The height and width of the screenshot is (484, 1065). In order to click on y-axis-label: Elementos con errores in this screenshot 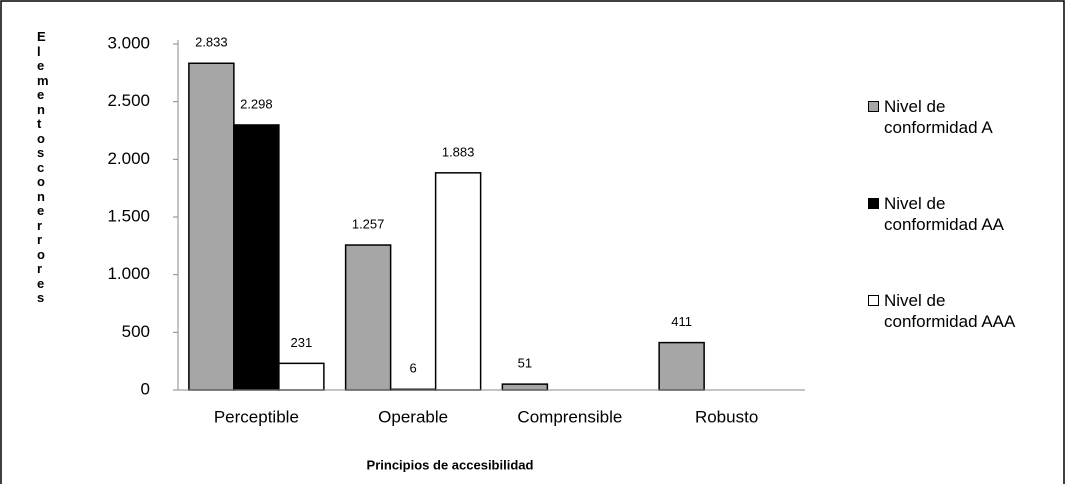, I will do `click(43, 167)`.